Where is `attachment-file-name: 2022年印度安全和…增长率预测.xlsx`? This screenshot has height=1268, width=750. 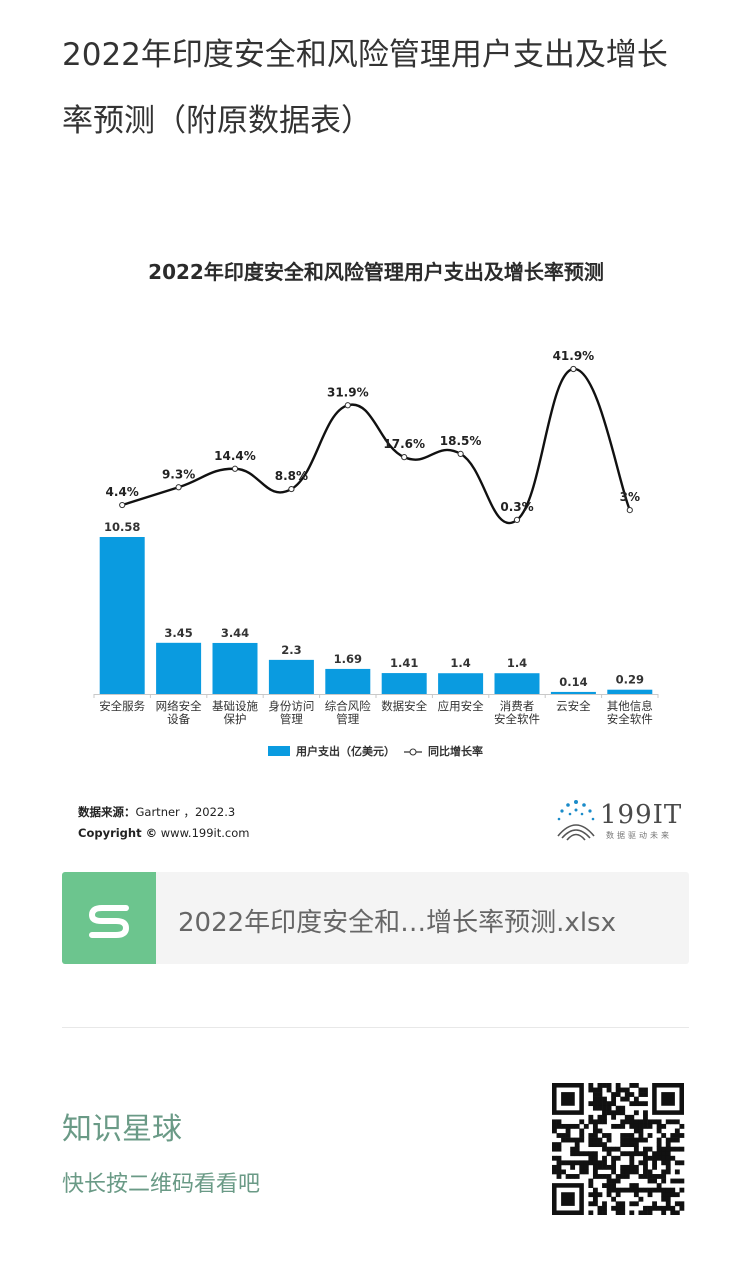
attachment-file-name: 2022年印度安全和…增长率预测.xlsx is located at coordinates (397, 923).